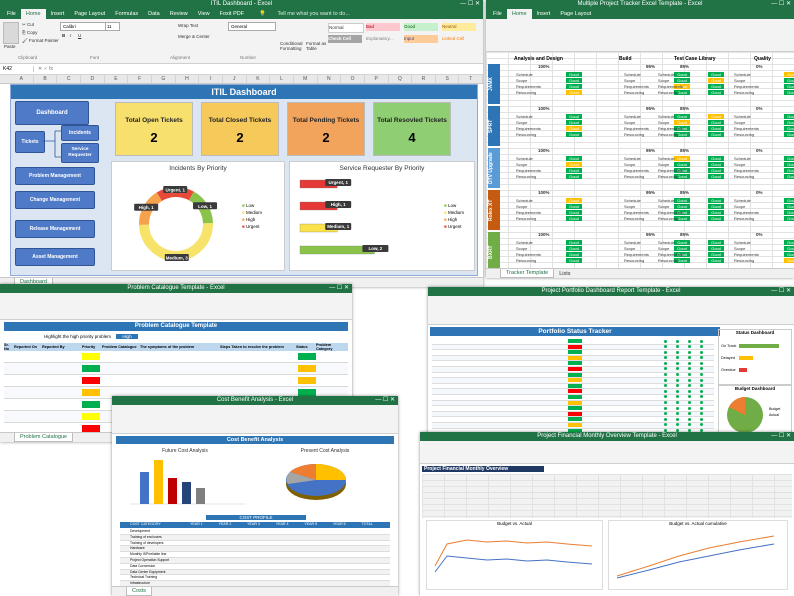  I want to click on column-header: J, so click(235, 79).